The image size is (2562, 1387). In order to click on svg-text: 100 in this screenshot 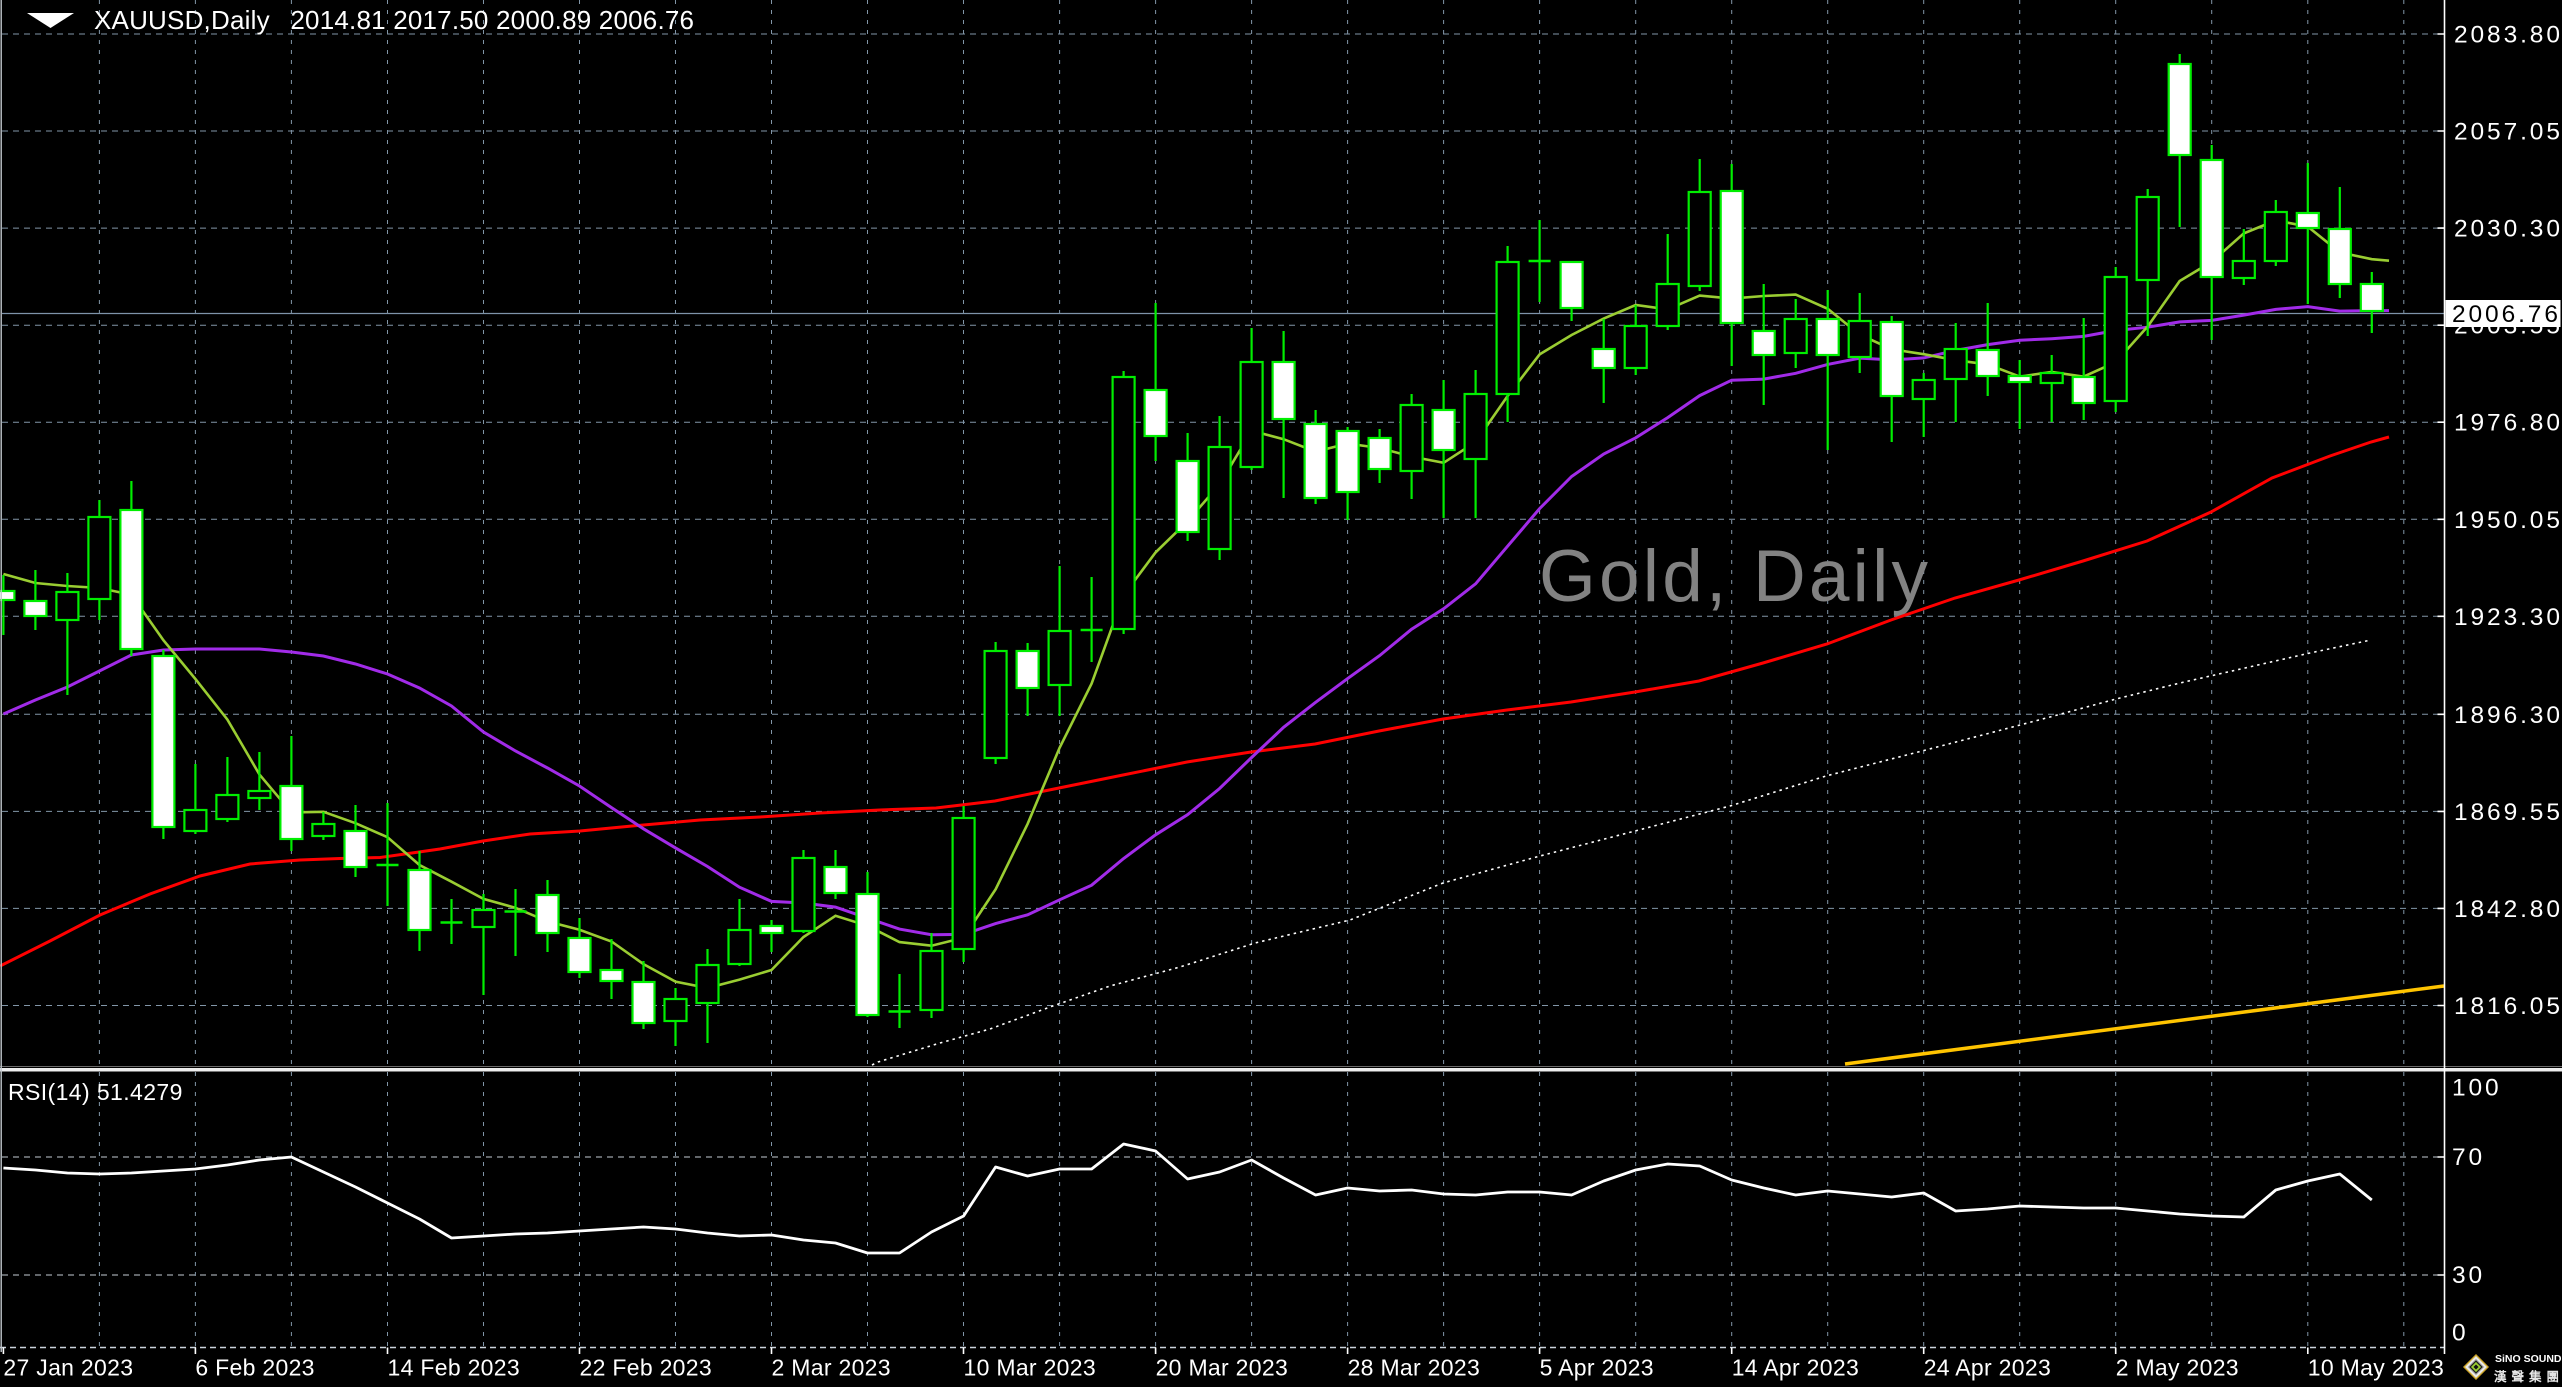, I will do `click(2477, 1088)`.